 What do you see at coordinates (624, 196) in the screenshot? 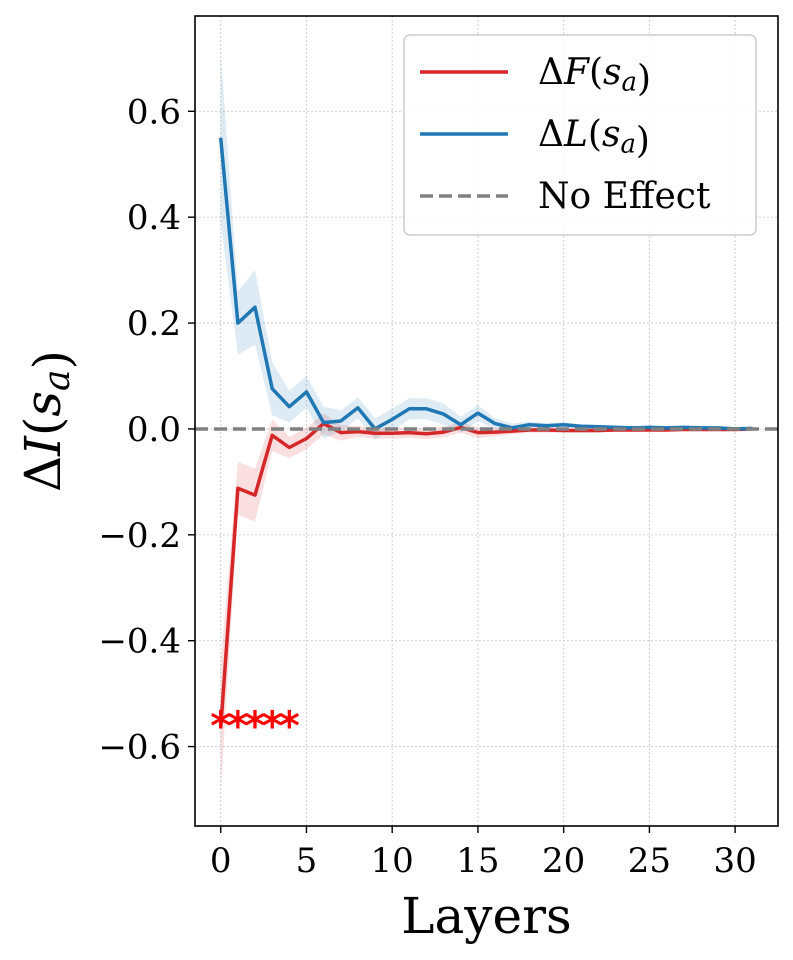
I see `legend-label-2: No Effect` at bounding box center [624, 196].